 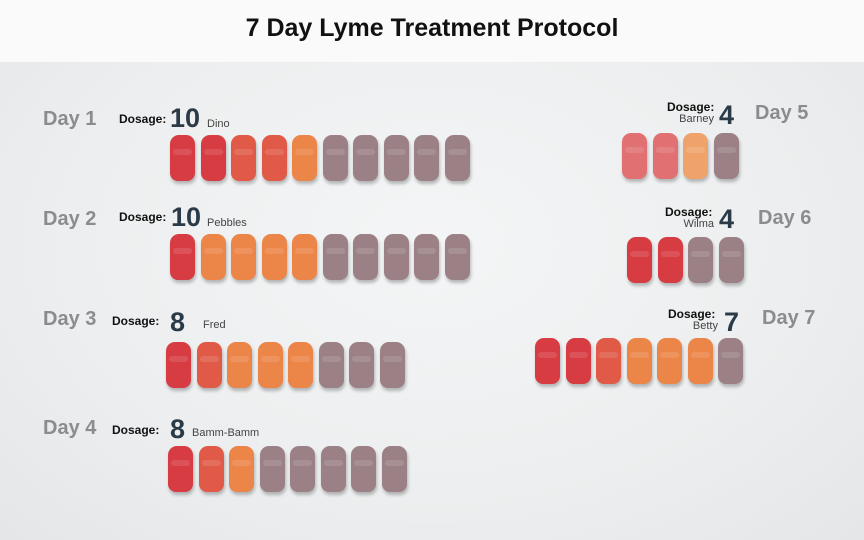 I want to click on vitamin-name: Wilma, so click(x=698, y=224).